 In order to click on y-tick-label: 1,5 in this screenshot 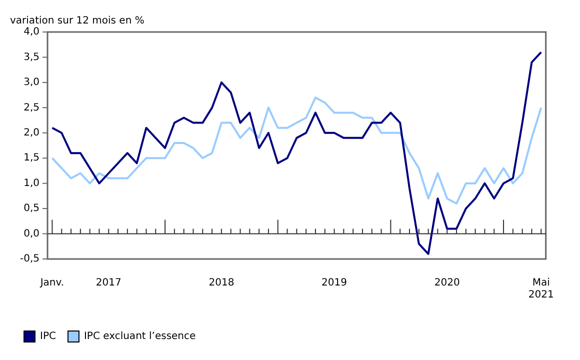, I will do `click(32, 158)`.